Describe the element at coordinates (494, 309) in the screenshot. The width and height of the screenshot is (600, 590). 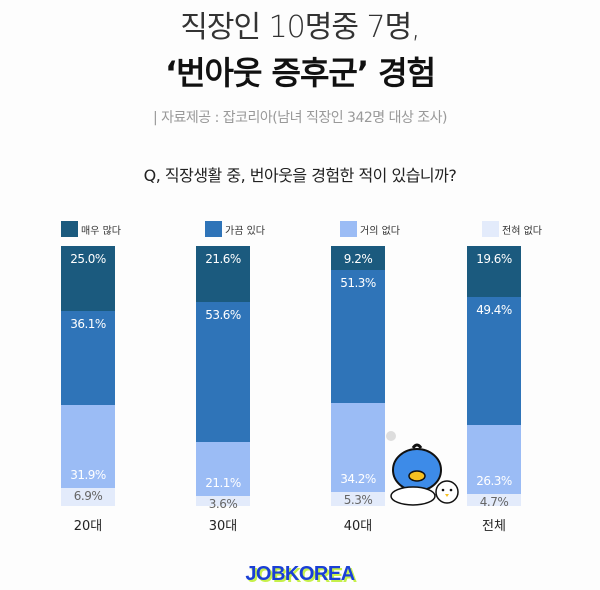
I see `value-label: 49.4%` at that location.